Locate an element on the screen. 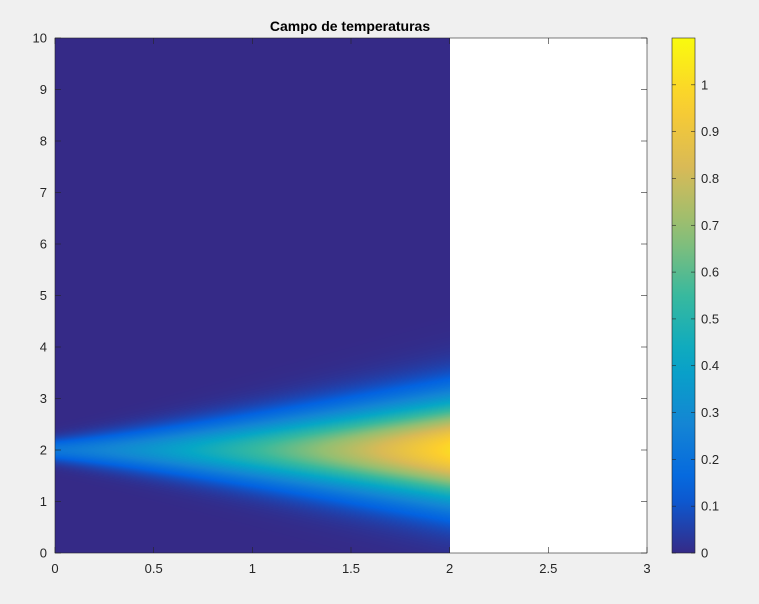 This screenshot has width=759, height=604. y-tick-label: 4 is located at coordinates (43, 347).